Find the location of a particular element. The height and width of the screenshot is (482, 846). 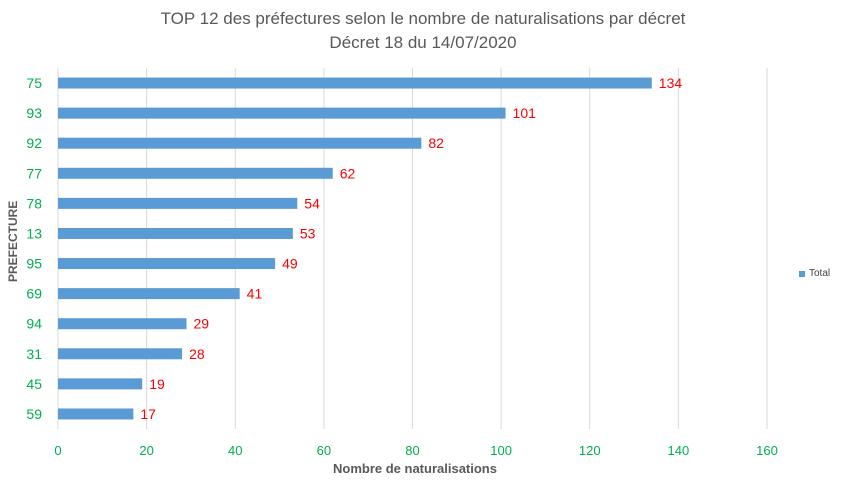

data-label: 29 is located at coordinates (202, 324).